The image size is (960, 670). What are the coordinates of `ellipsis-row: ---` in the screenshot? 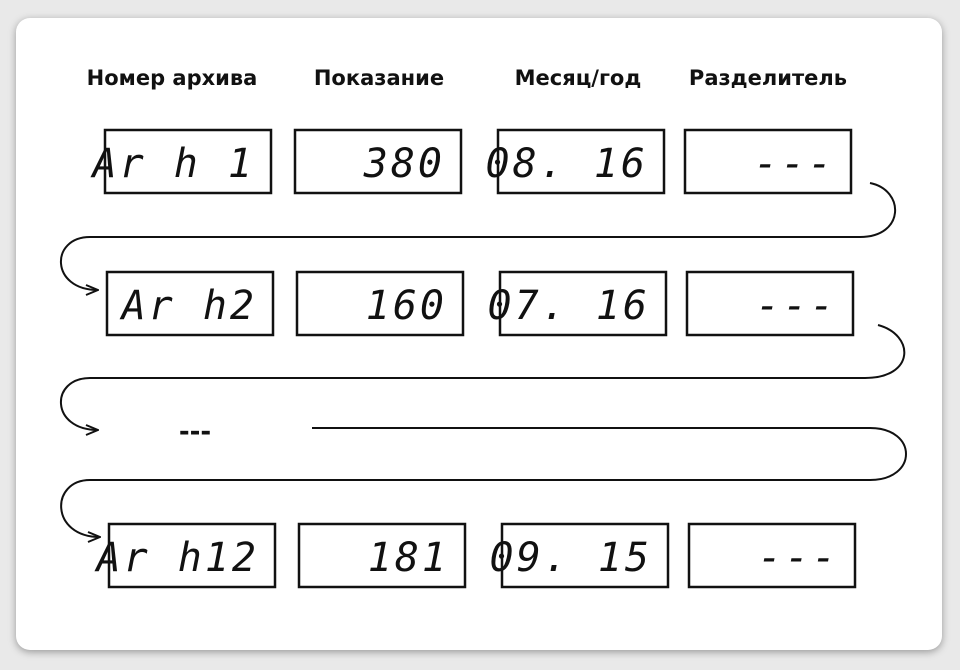 It's located at (195, 432).